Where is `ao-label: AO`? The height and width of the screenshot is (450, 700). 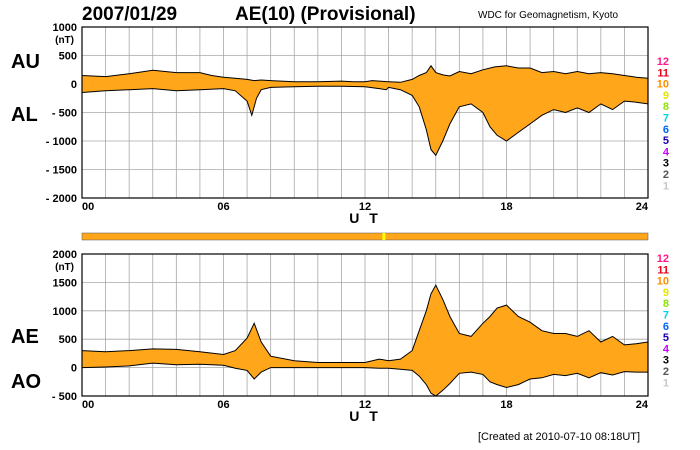
ao-label: AO is located at coordinates (26, 382).